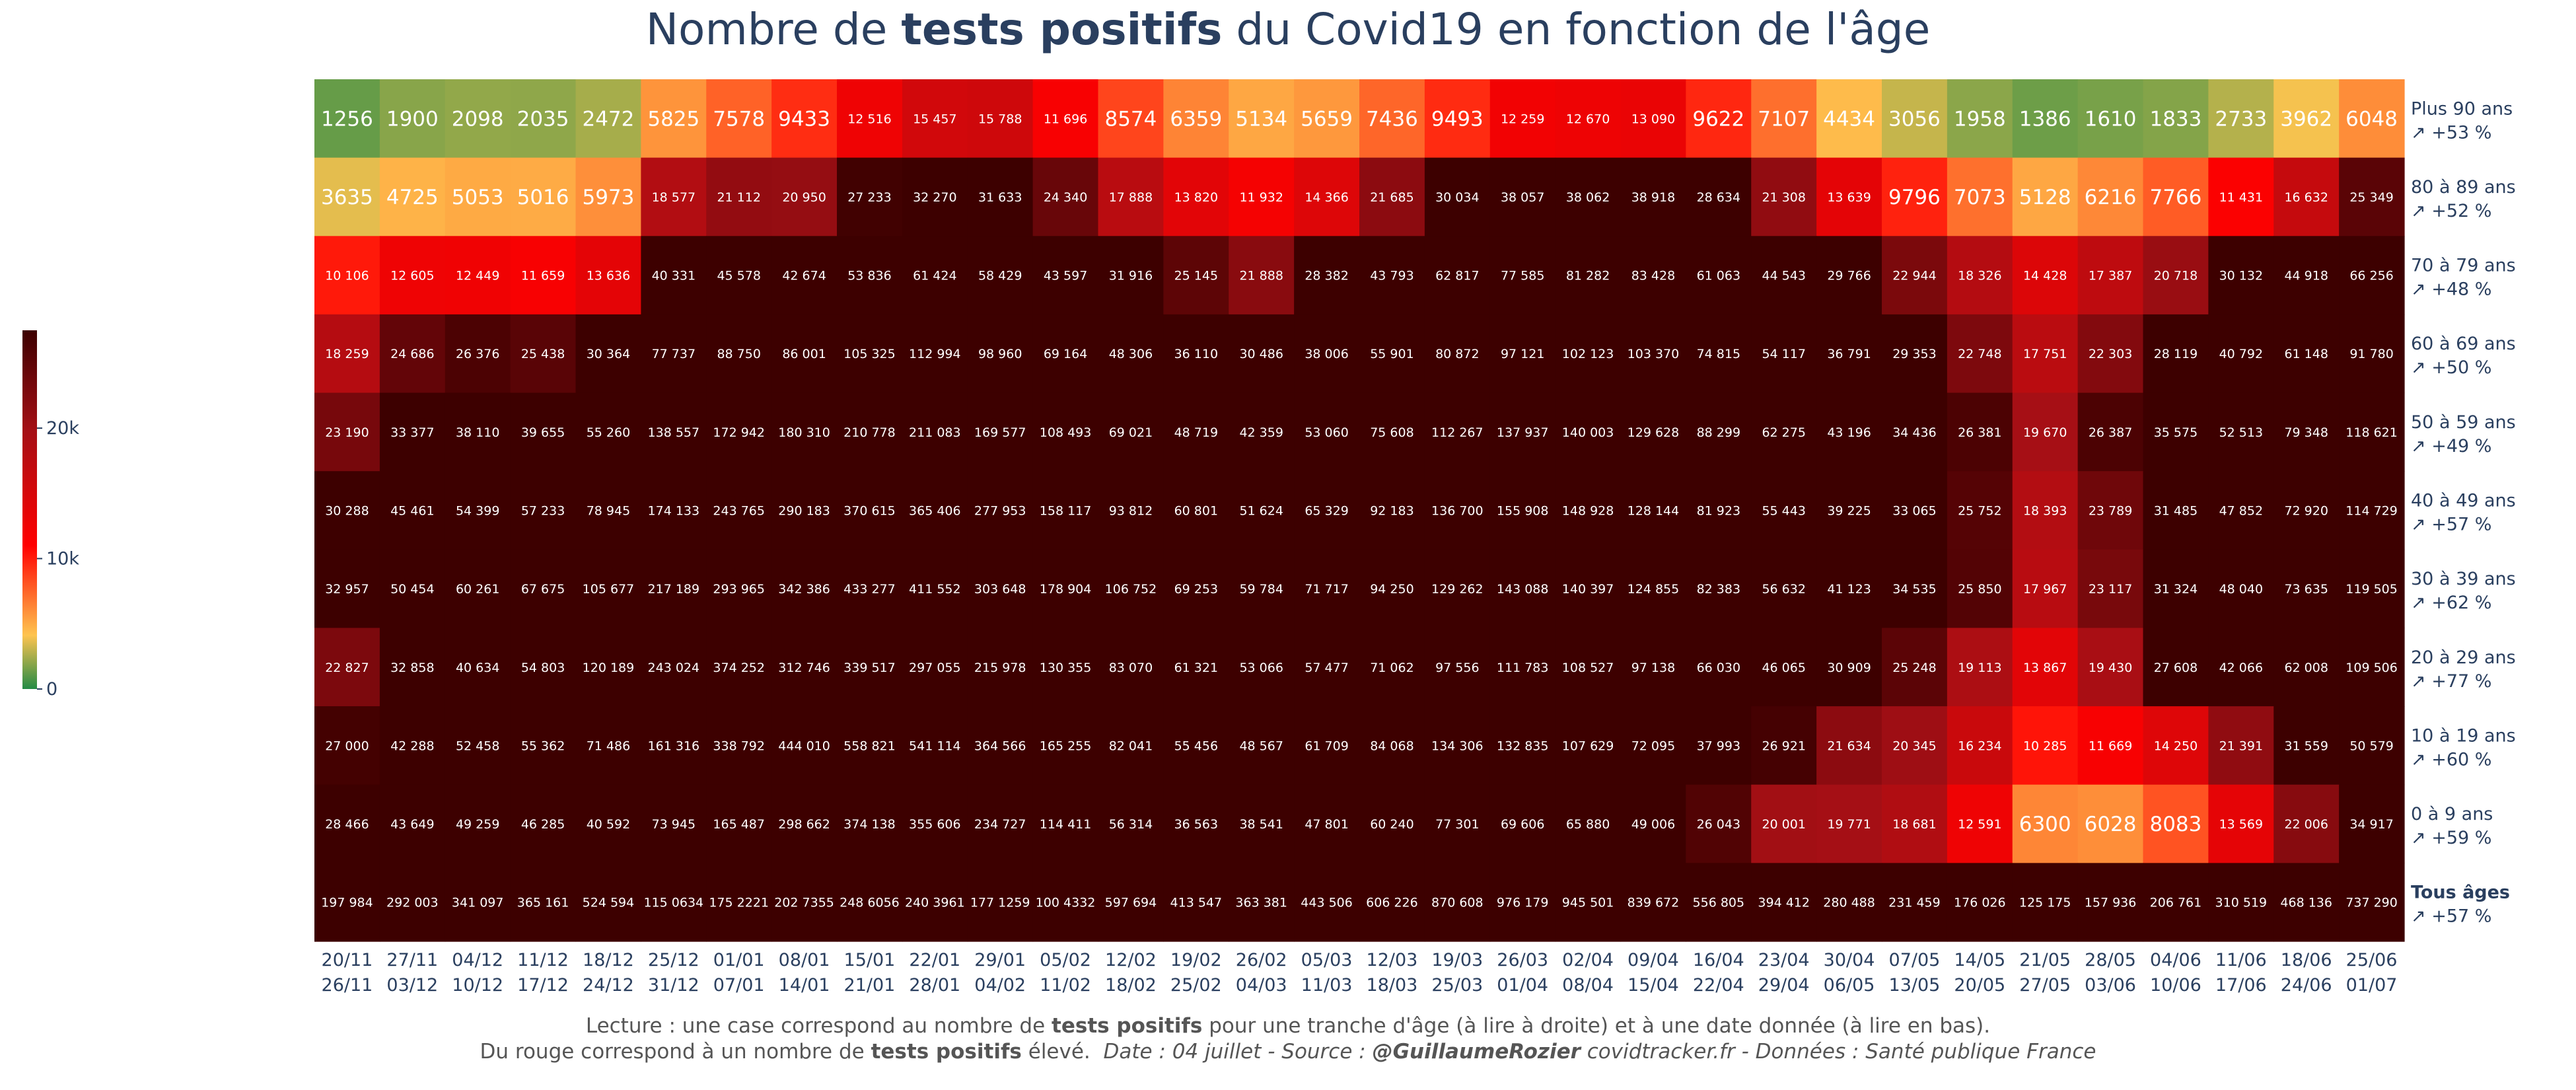 The height and width of the screenshot is (1090, 2576). I want to click on cell-value-label: 21 685, so click(1391, 198).